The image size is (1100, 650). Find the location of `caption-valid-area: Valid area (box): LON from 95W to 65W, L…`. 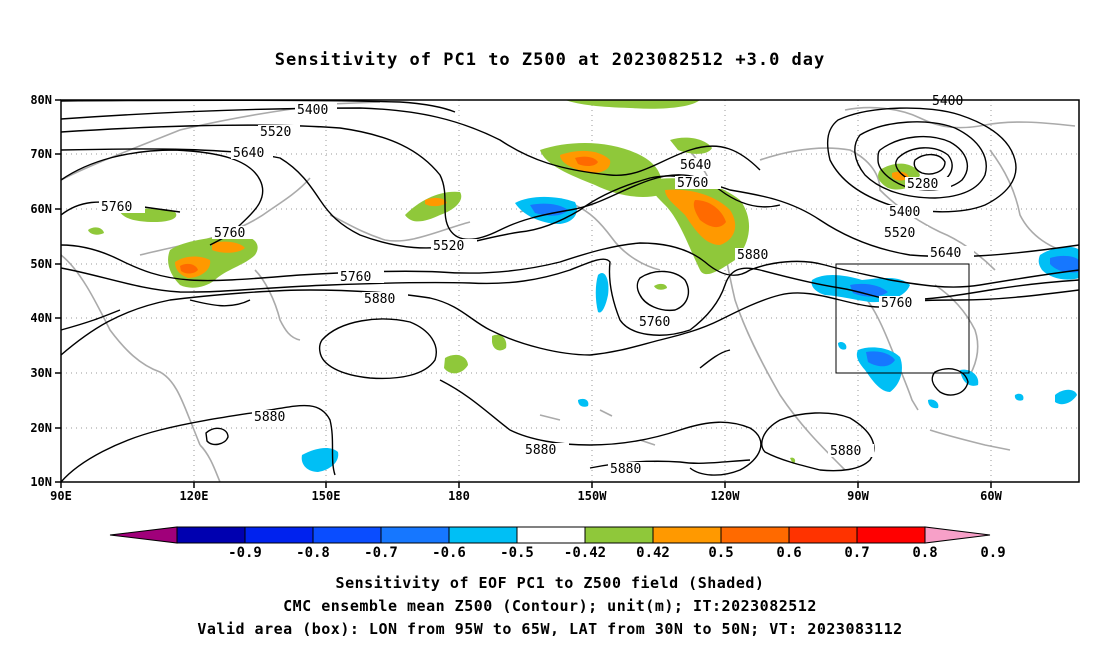

caption-valid-area: Valid area (box): LON from 95W to 65W, L… is located at coordinates (550, 629).